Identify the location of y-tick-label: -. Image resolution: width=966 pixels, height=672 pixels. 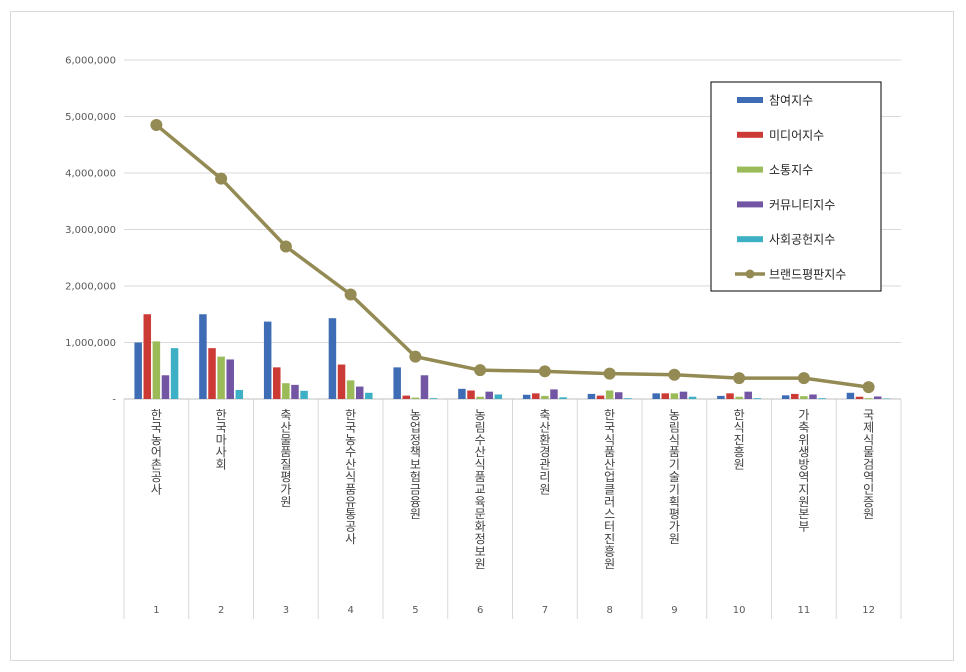
(114, 400).